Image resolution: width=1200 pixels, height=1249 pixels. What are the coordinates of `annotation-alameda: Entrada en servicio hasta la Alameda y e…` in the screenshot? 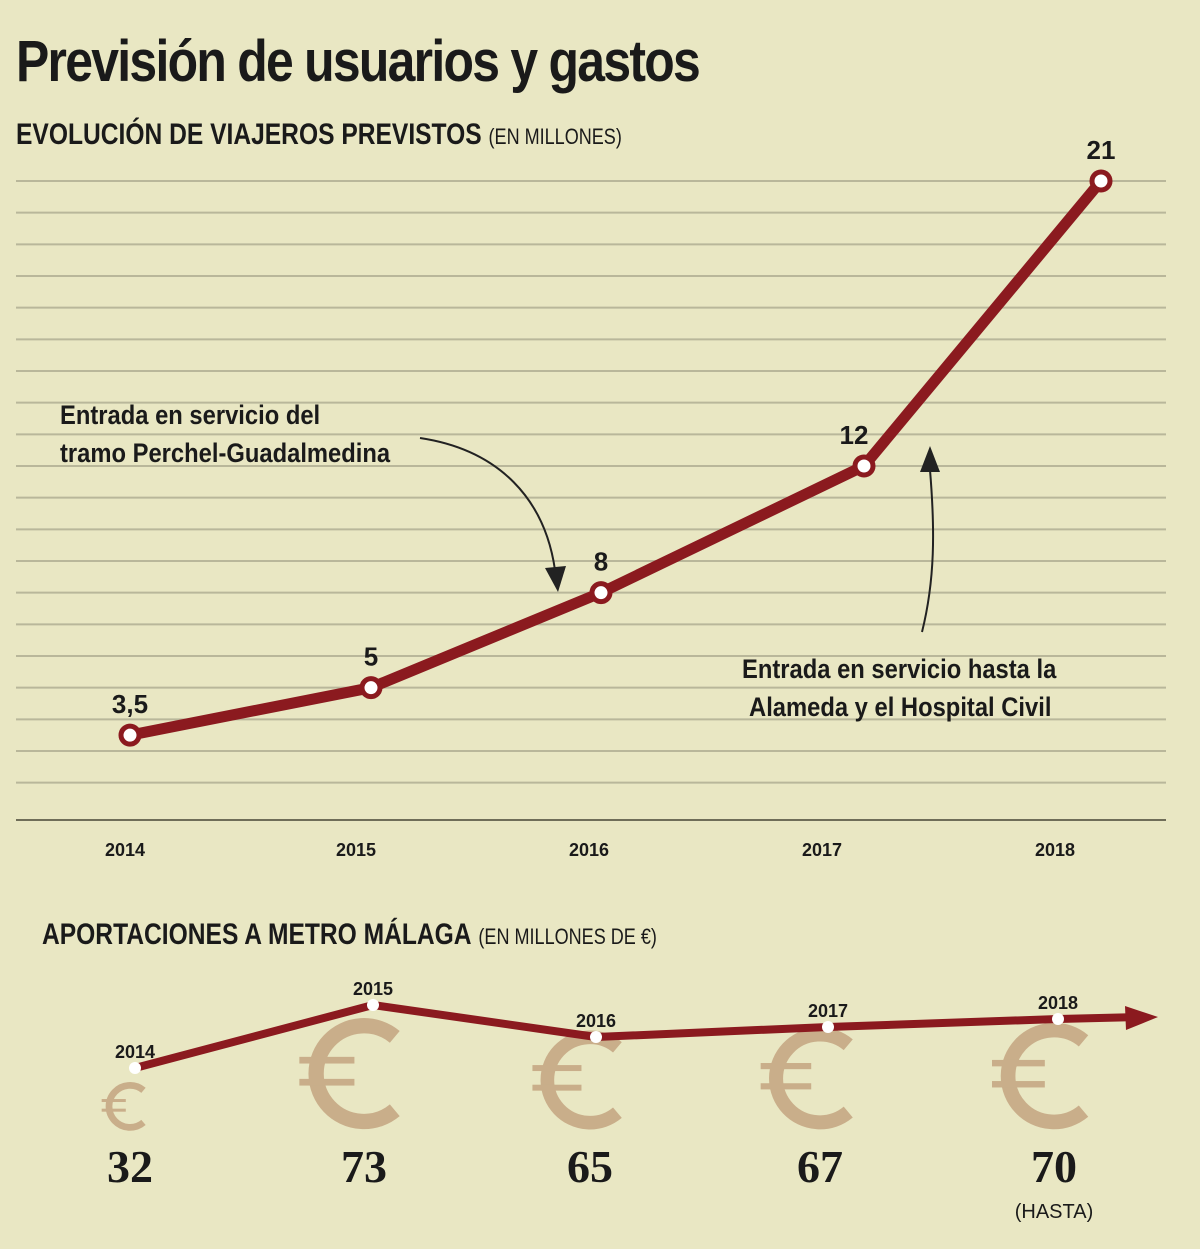 It's located at (899, 688).